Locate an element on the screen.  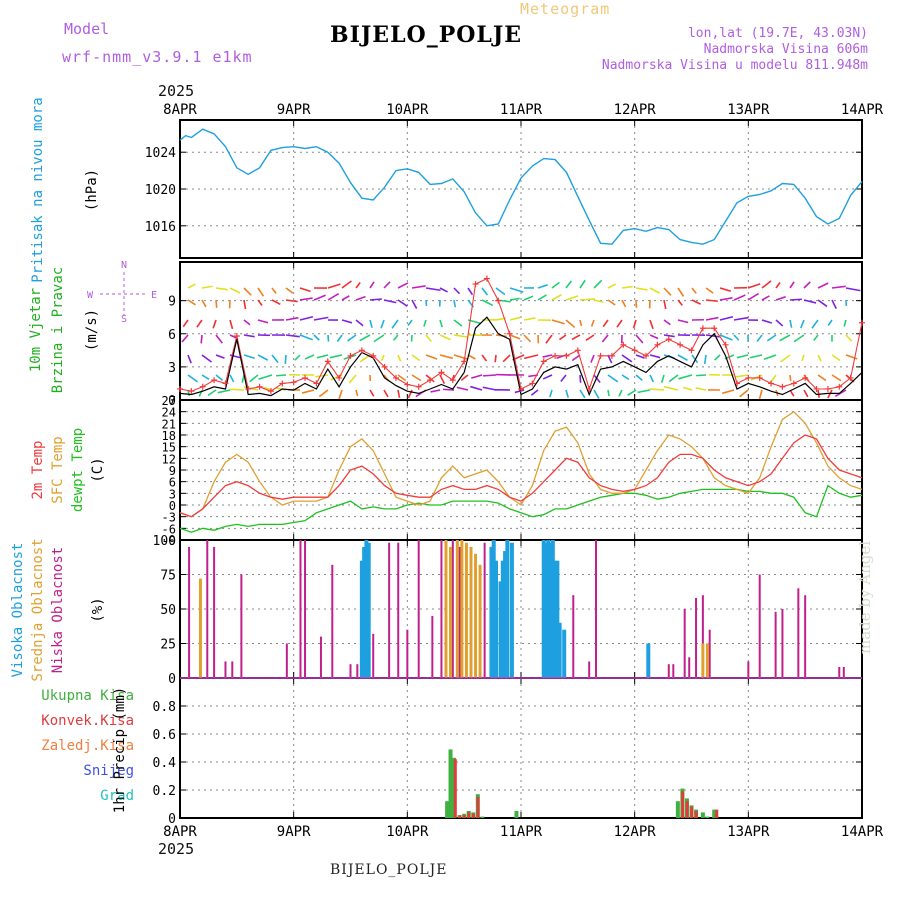
ytick-label-pressure: 1020 is located at coordinates (160, 190).